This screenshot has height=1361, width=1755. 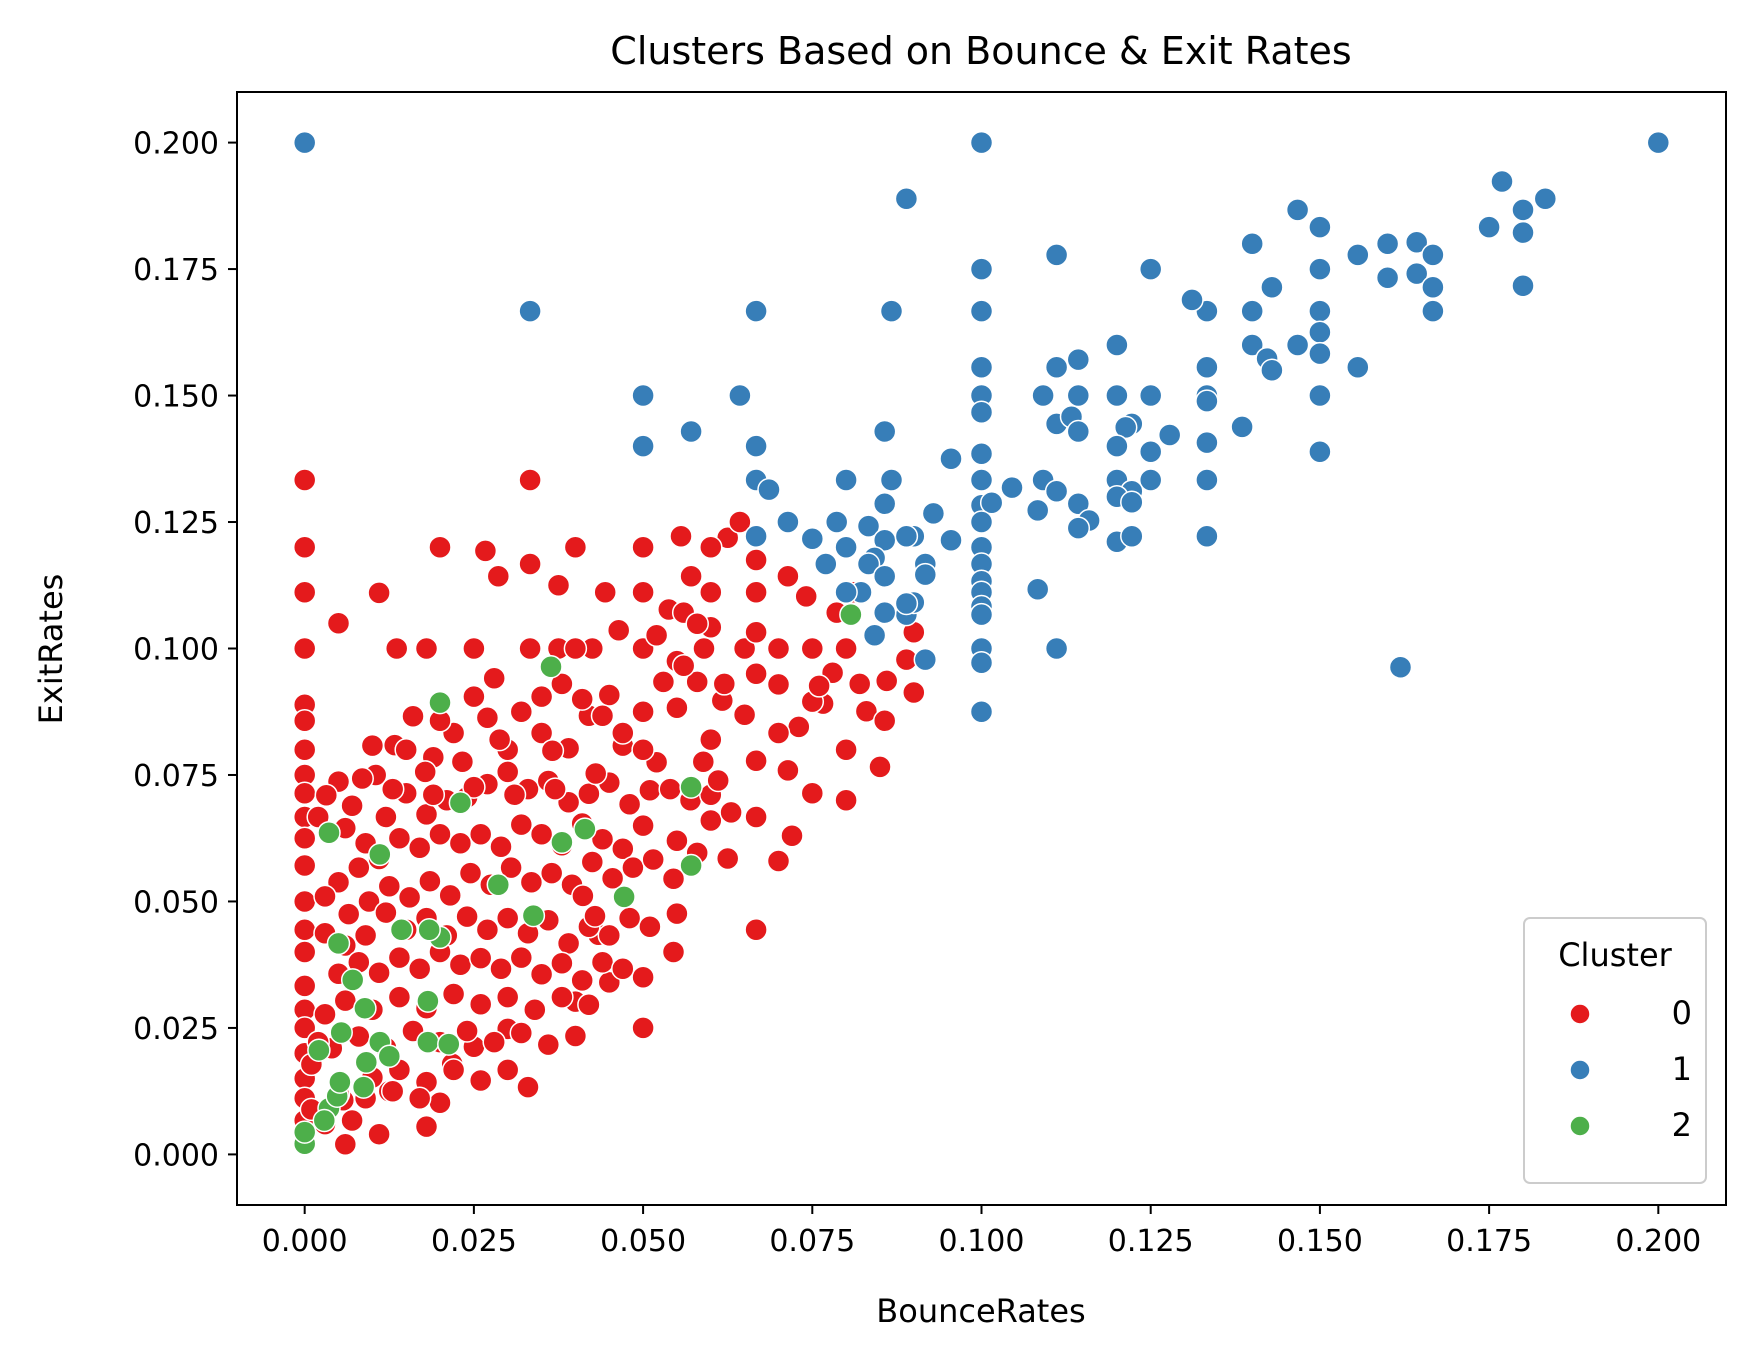 What do you see at coordinates (305, 1241) in the screenshot?
I see `x-tick-label: 0.000` at bounding box center [305, 1241].